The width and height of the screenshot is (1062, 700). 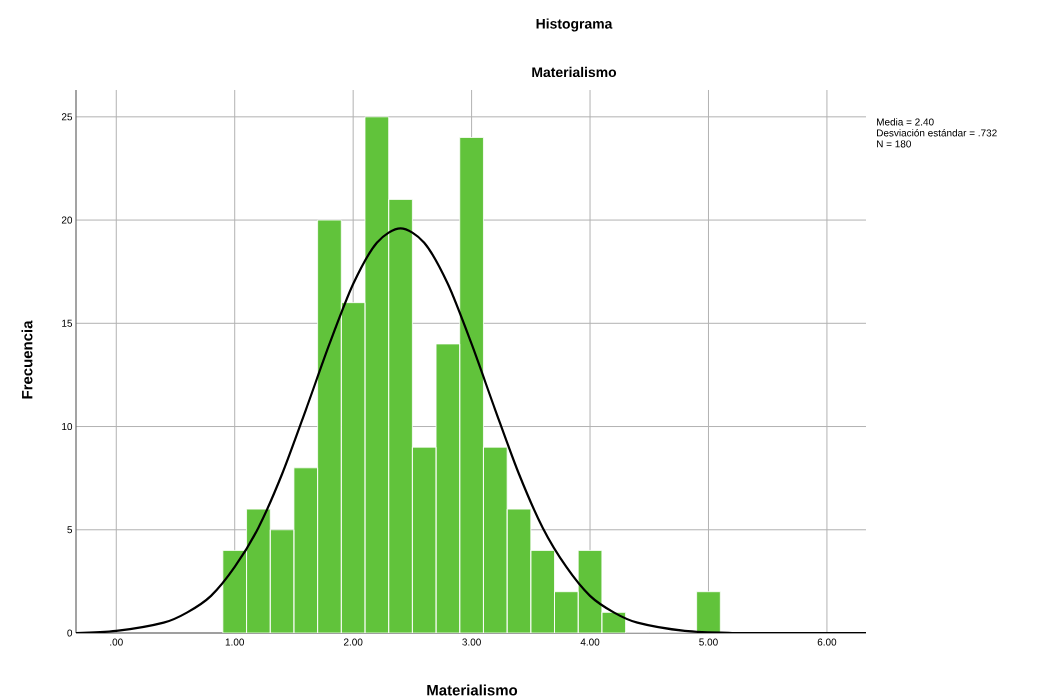 What do you see at coordinates (905, 122) in the screenshot?
I see `text: Media = 2.40` at bounding box center [905, 122].